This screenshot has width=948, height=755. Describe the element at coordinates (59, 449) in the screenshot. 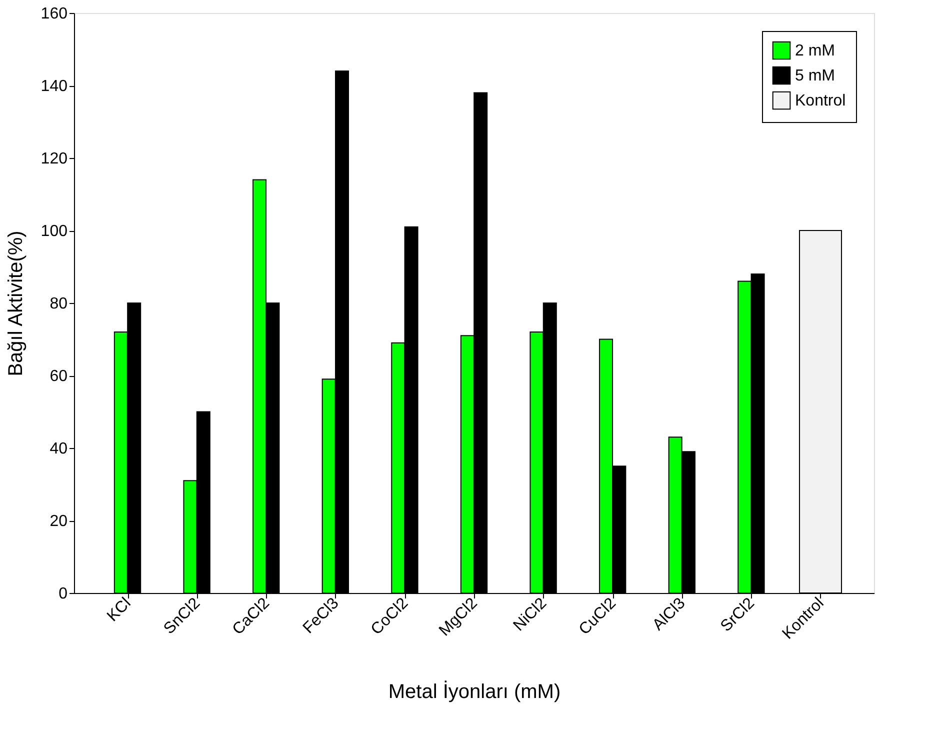

I see `y-tick-label: 40` at that location.